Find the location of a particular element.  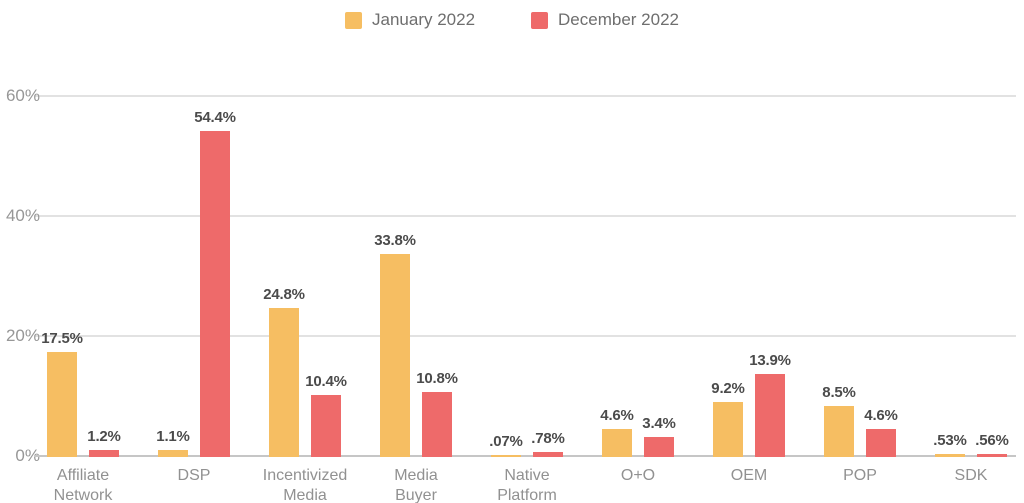

category-label: Native Platform is located at coordinates (527, 484).